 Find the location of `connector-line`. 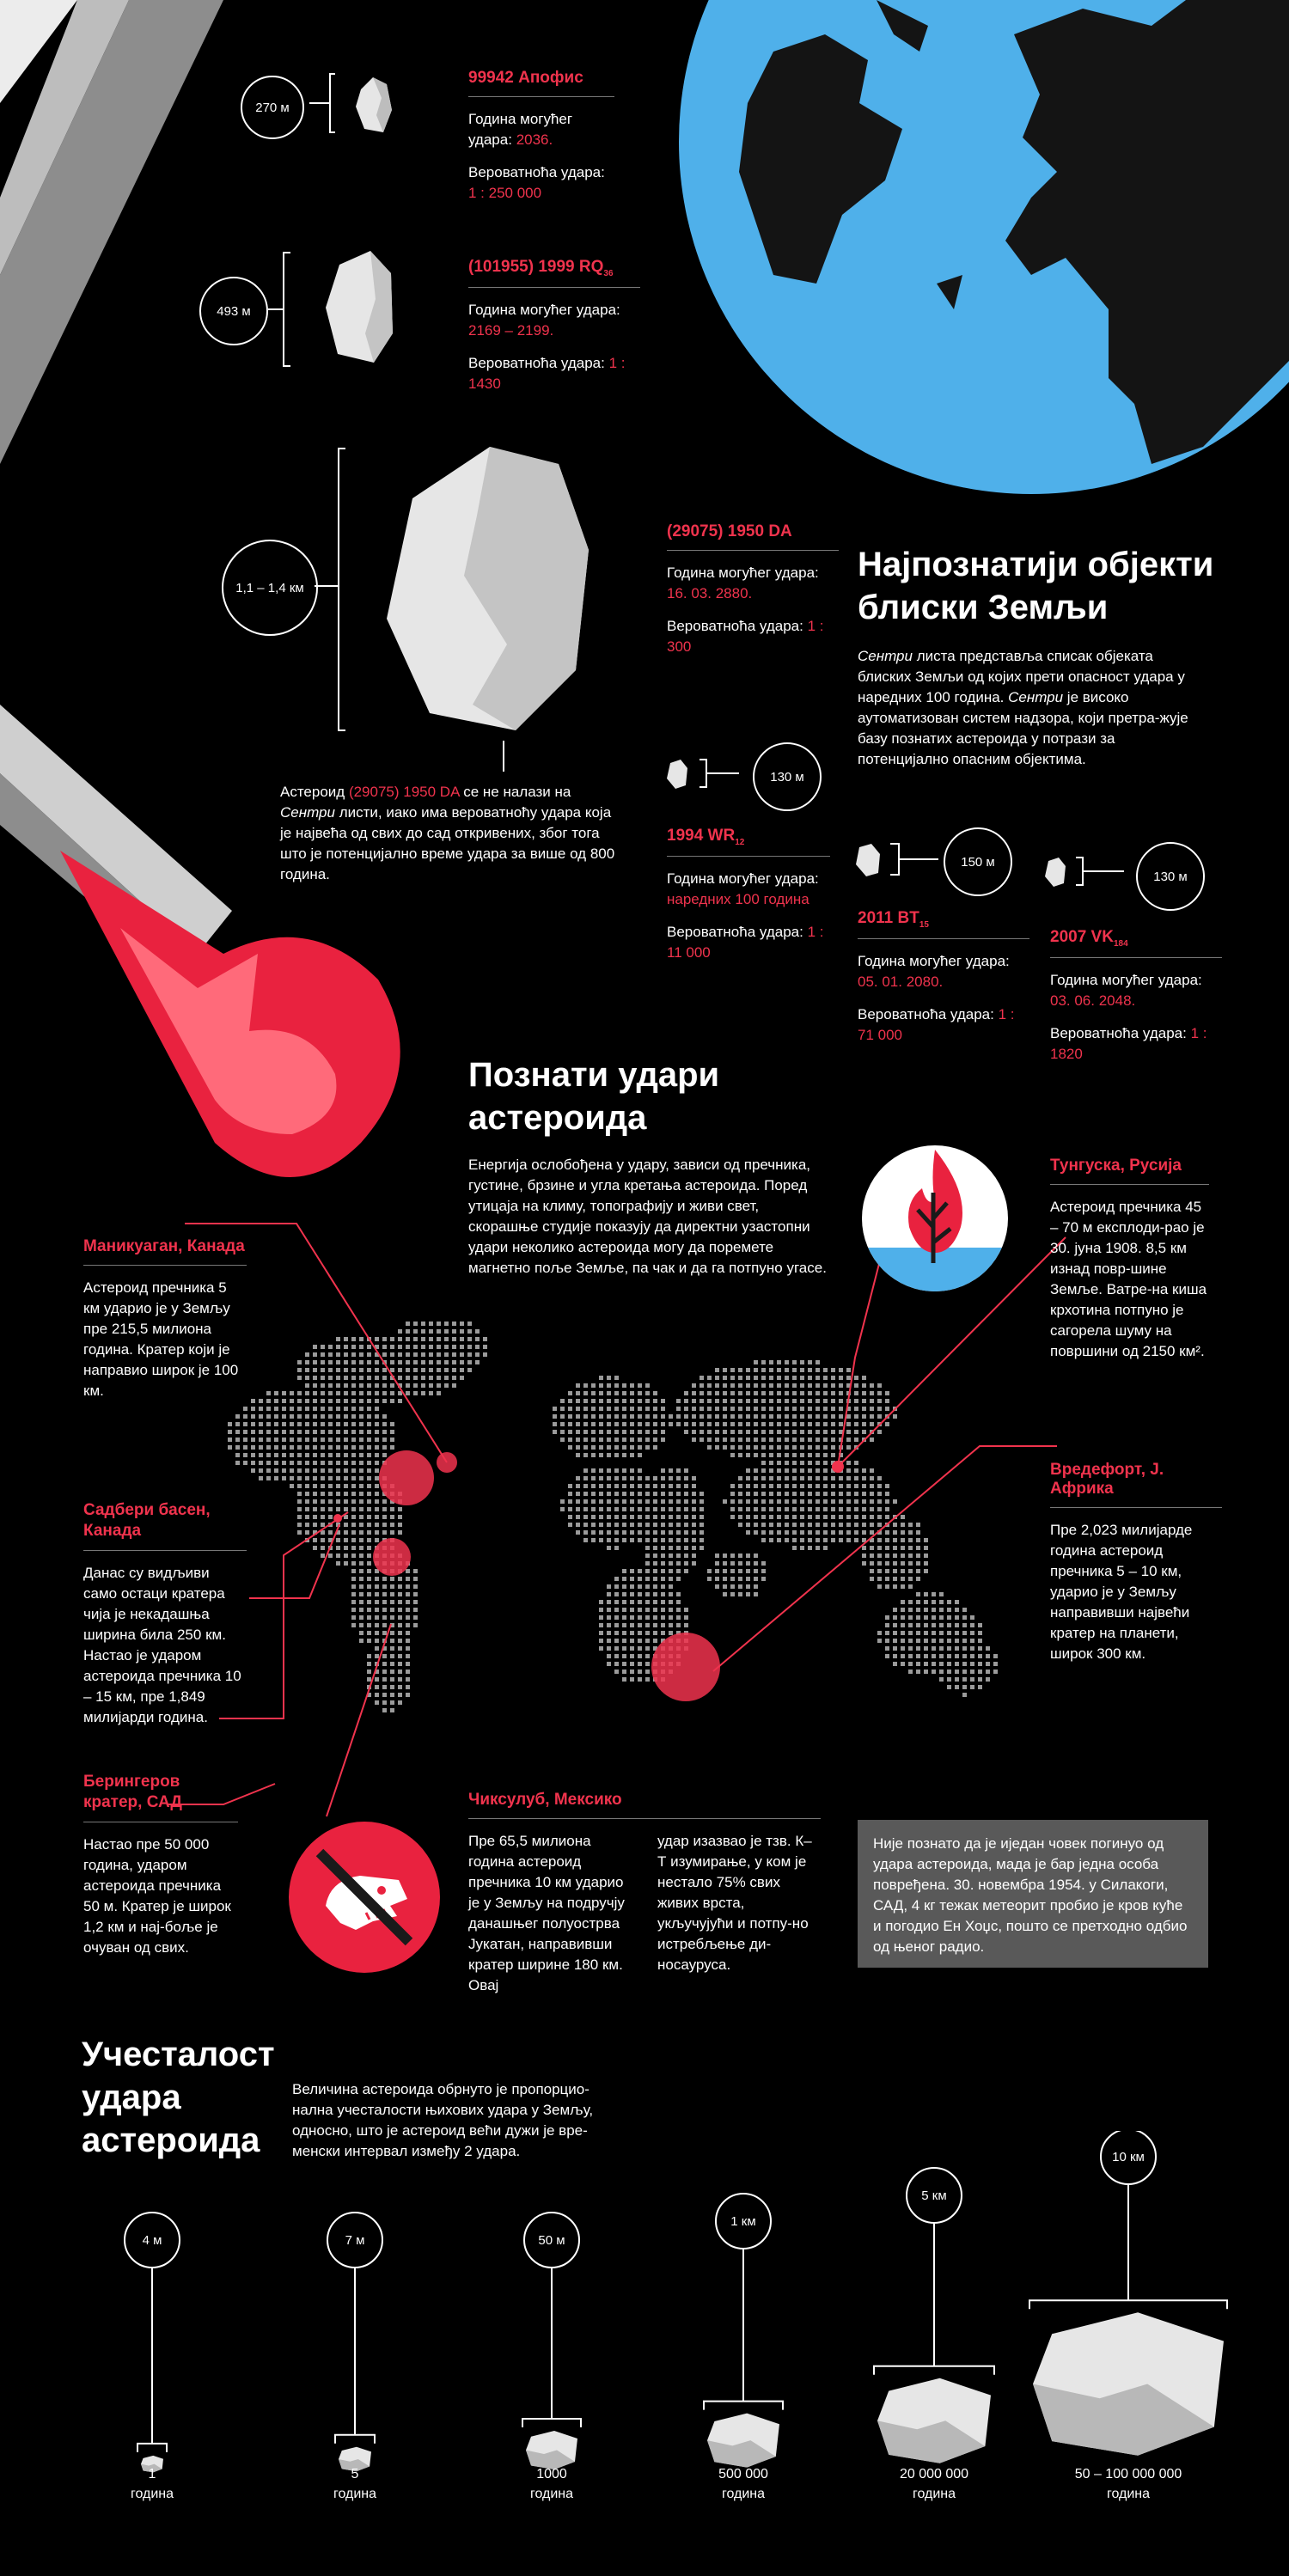

connector-line is located at coordinates (503, 756).